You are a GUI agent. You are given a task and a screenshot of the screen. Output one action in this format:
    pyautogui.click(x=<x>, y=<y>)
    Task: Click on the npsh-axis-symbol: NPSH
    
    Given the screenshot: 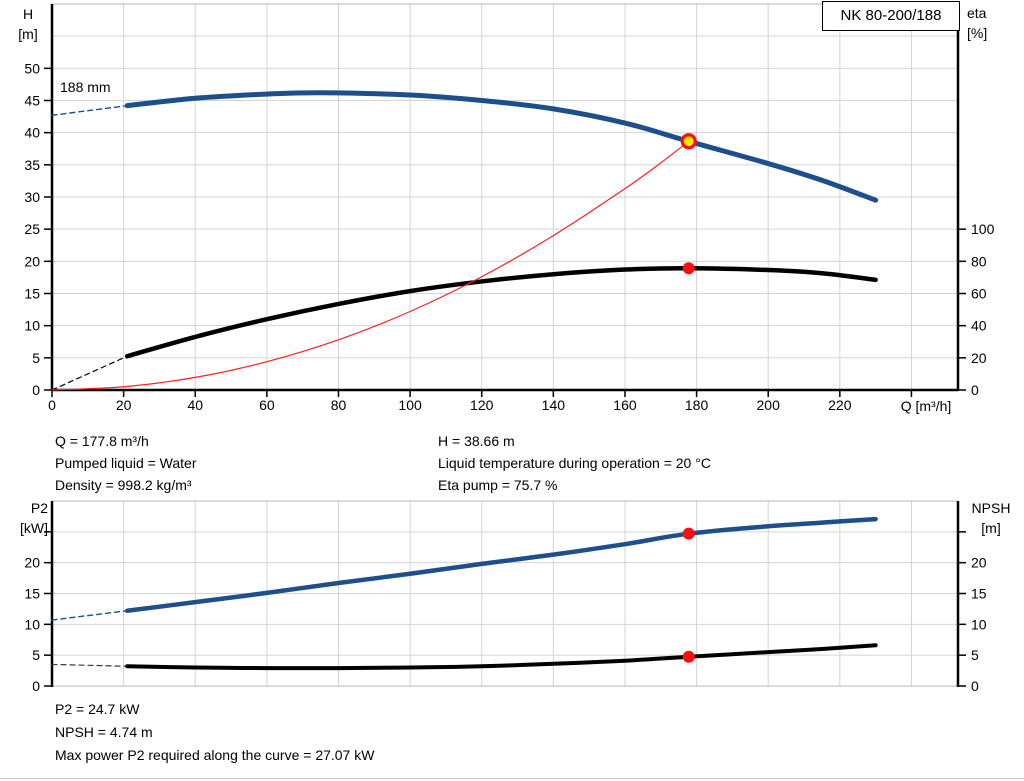 What is the action you would take?
    pyautogui.click(x=991, y=508)
    